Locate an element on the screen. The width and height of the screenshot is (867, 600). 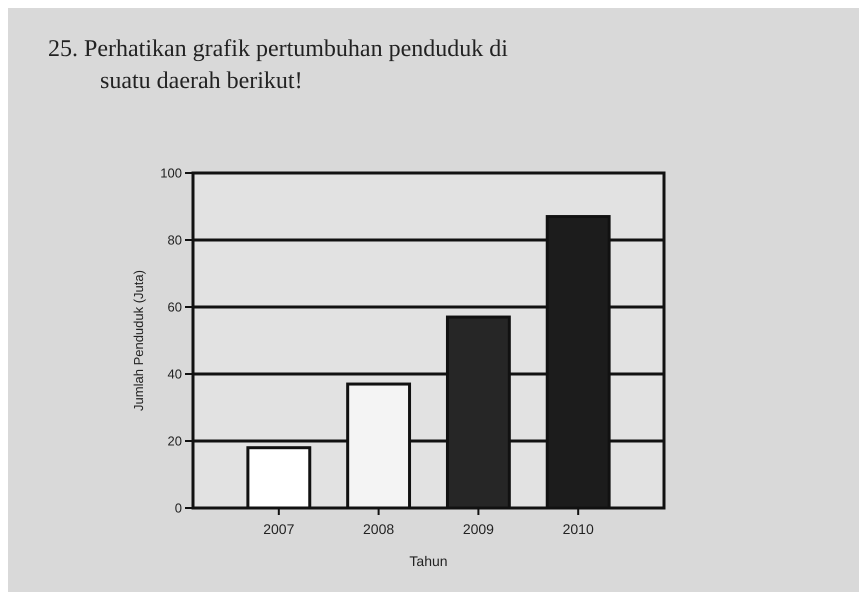
chart-title: 25. Perhatikan grafik pertumbuhan penduduk di suatu daerah berikut! is located at coordinates (278, 65).